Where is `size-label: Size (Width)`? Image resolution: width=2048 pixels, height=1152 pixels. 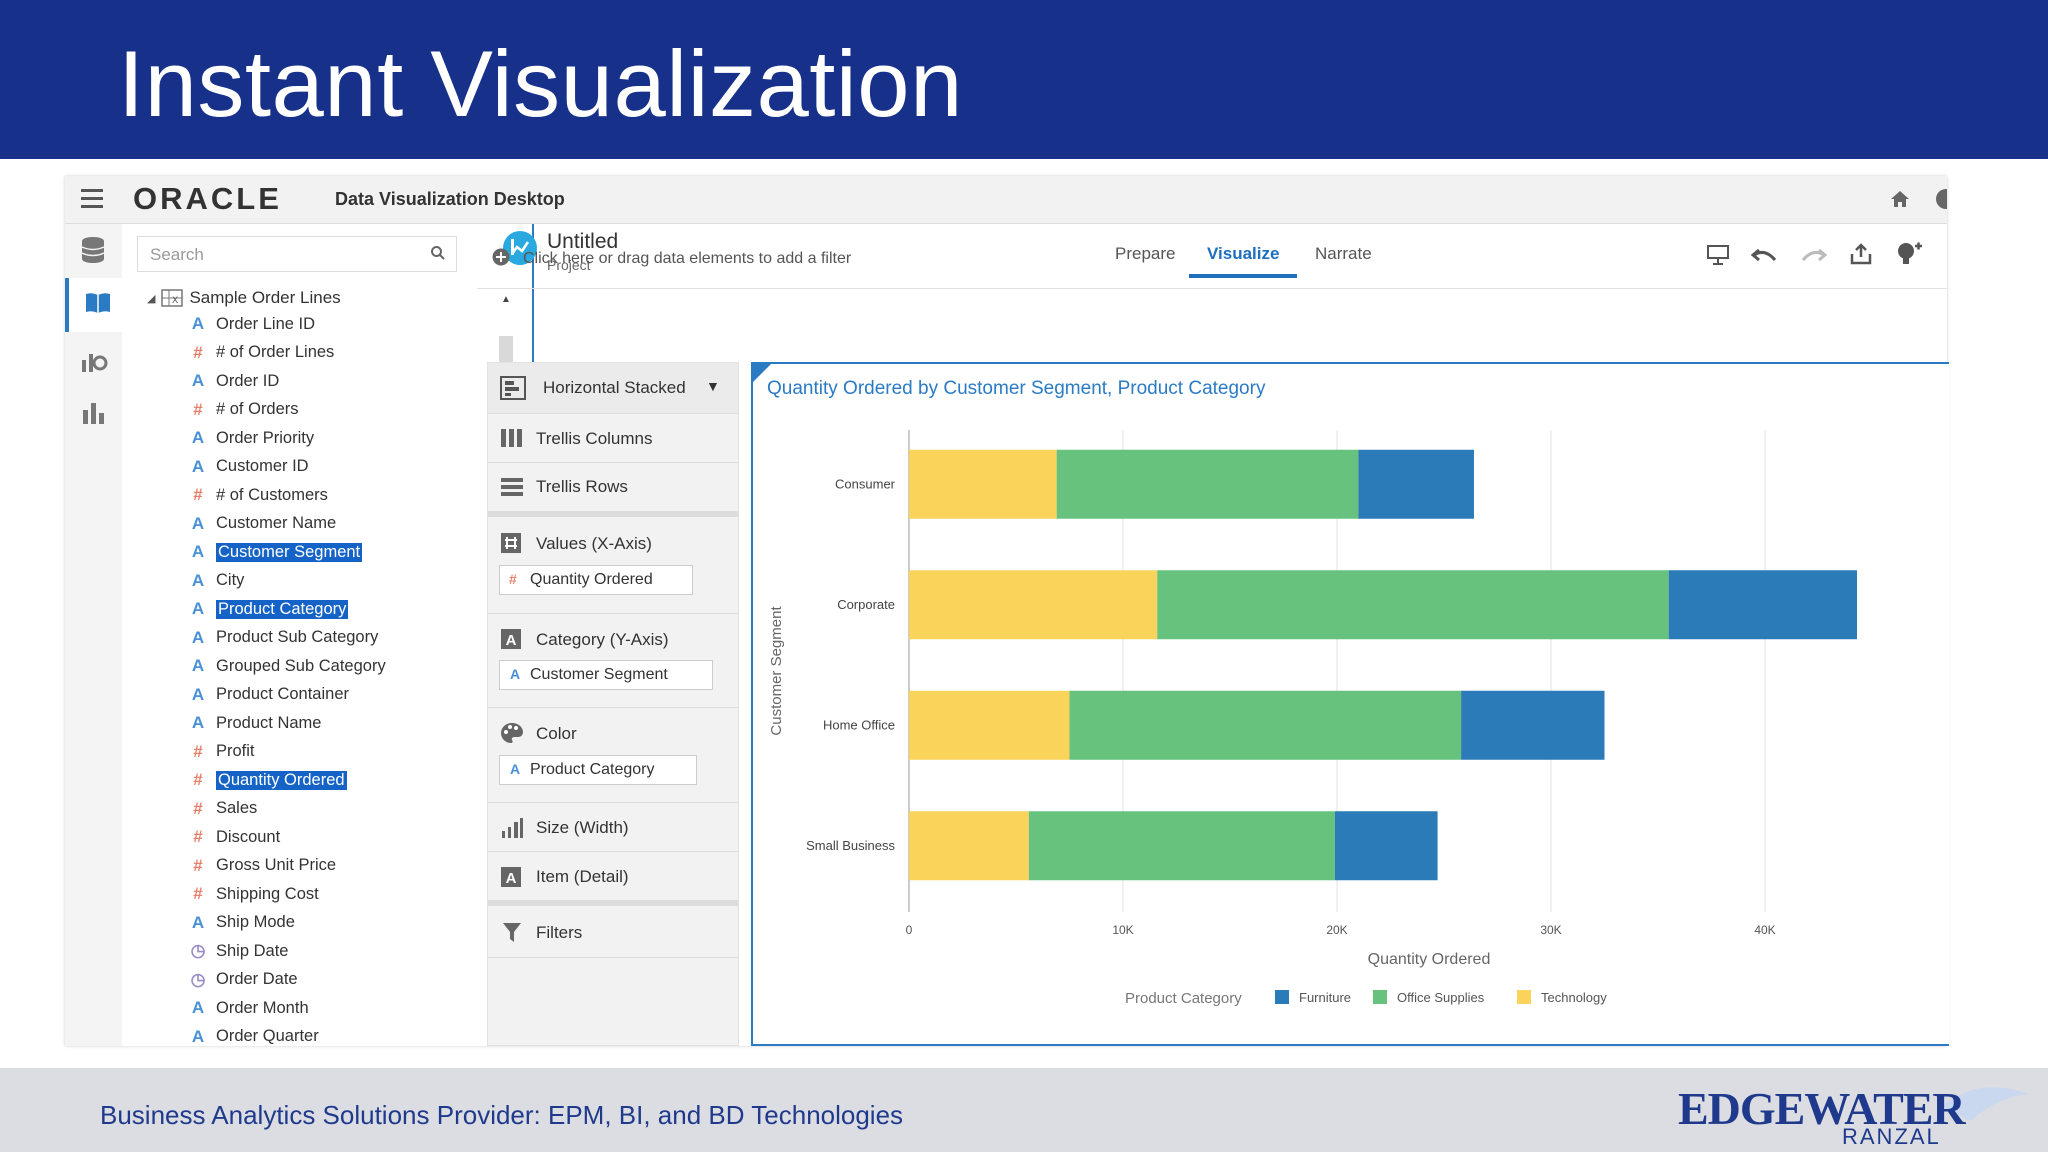 size-label: Size (Width) is located at coordinates (582, 827).